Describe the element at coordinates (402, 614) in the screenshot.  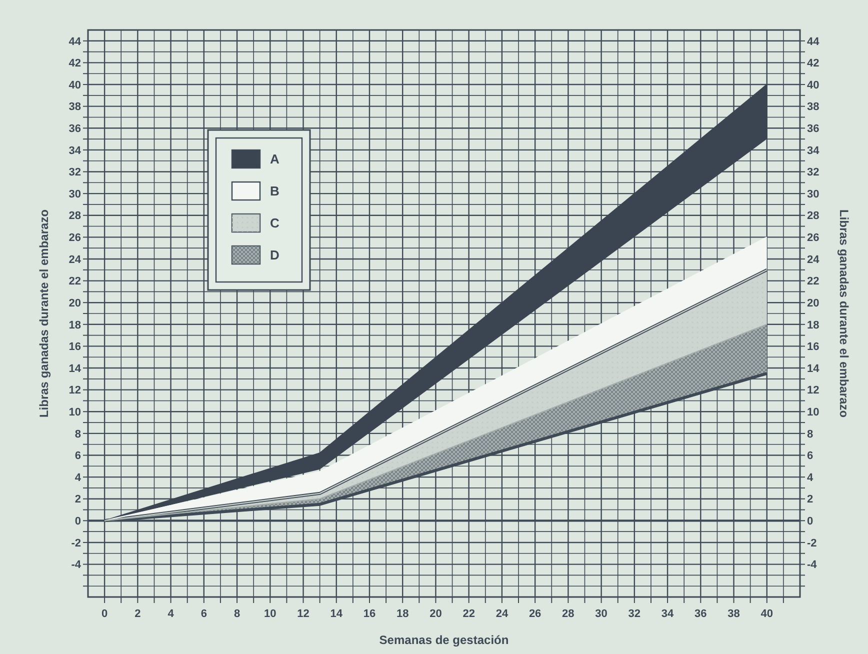
I see `x-tick-label: 18` at that location.